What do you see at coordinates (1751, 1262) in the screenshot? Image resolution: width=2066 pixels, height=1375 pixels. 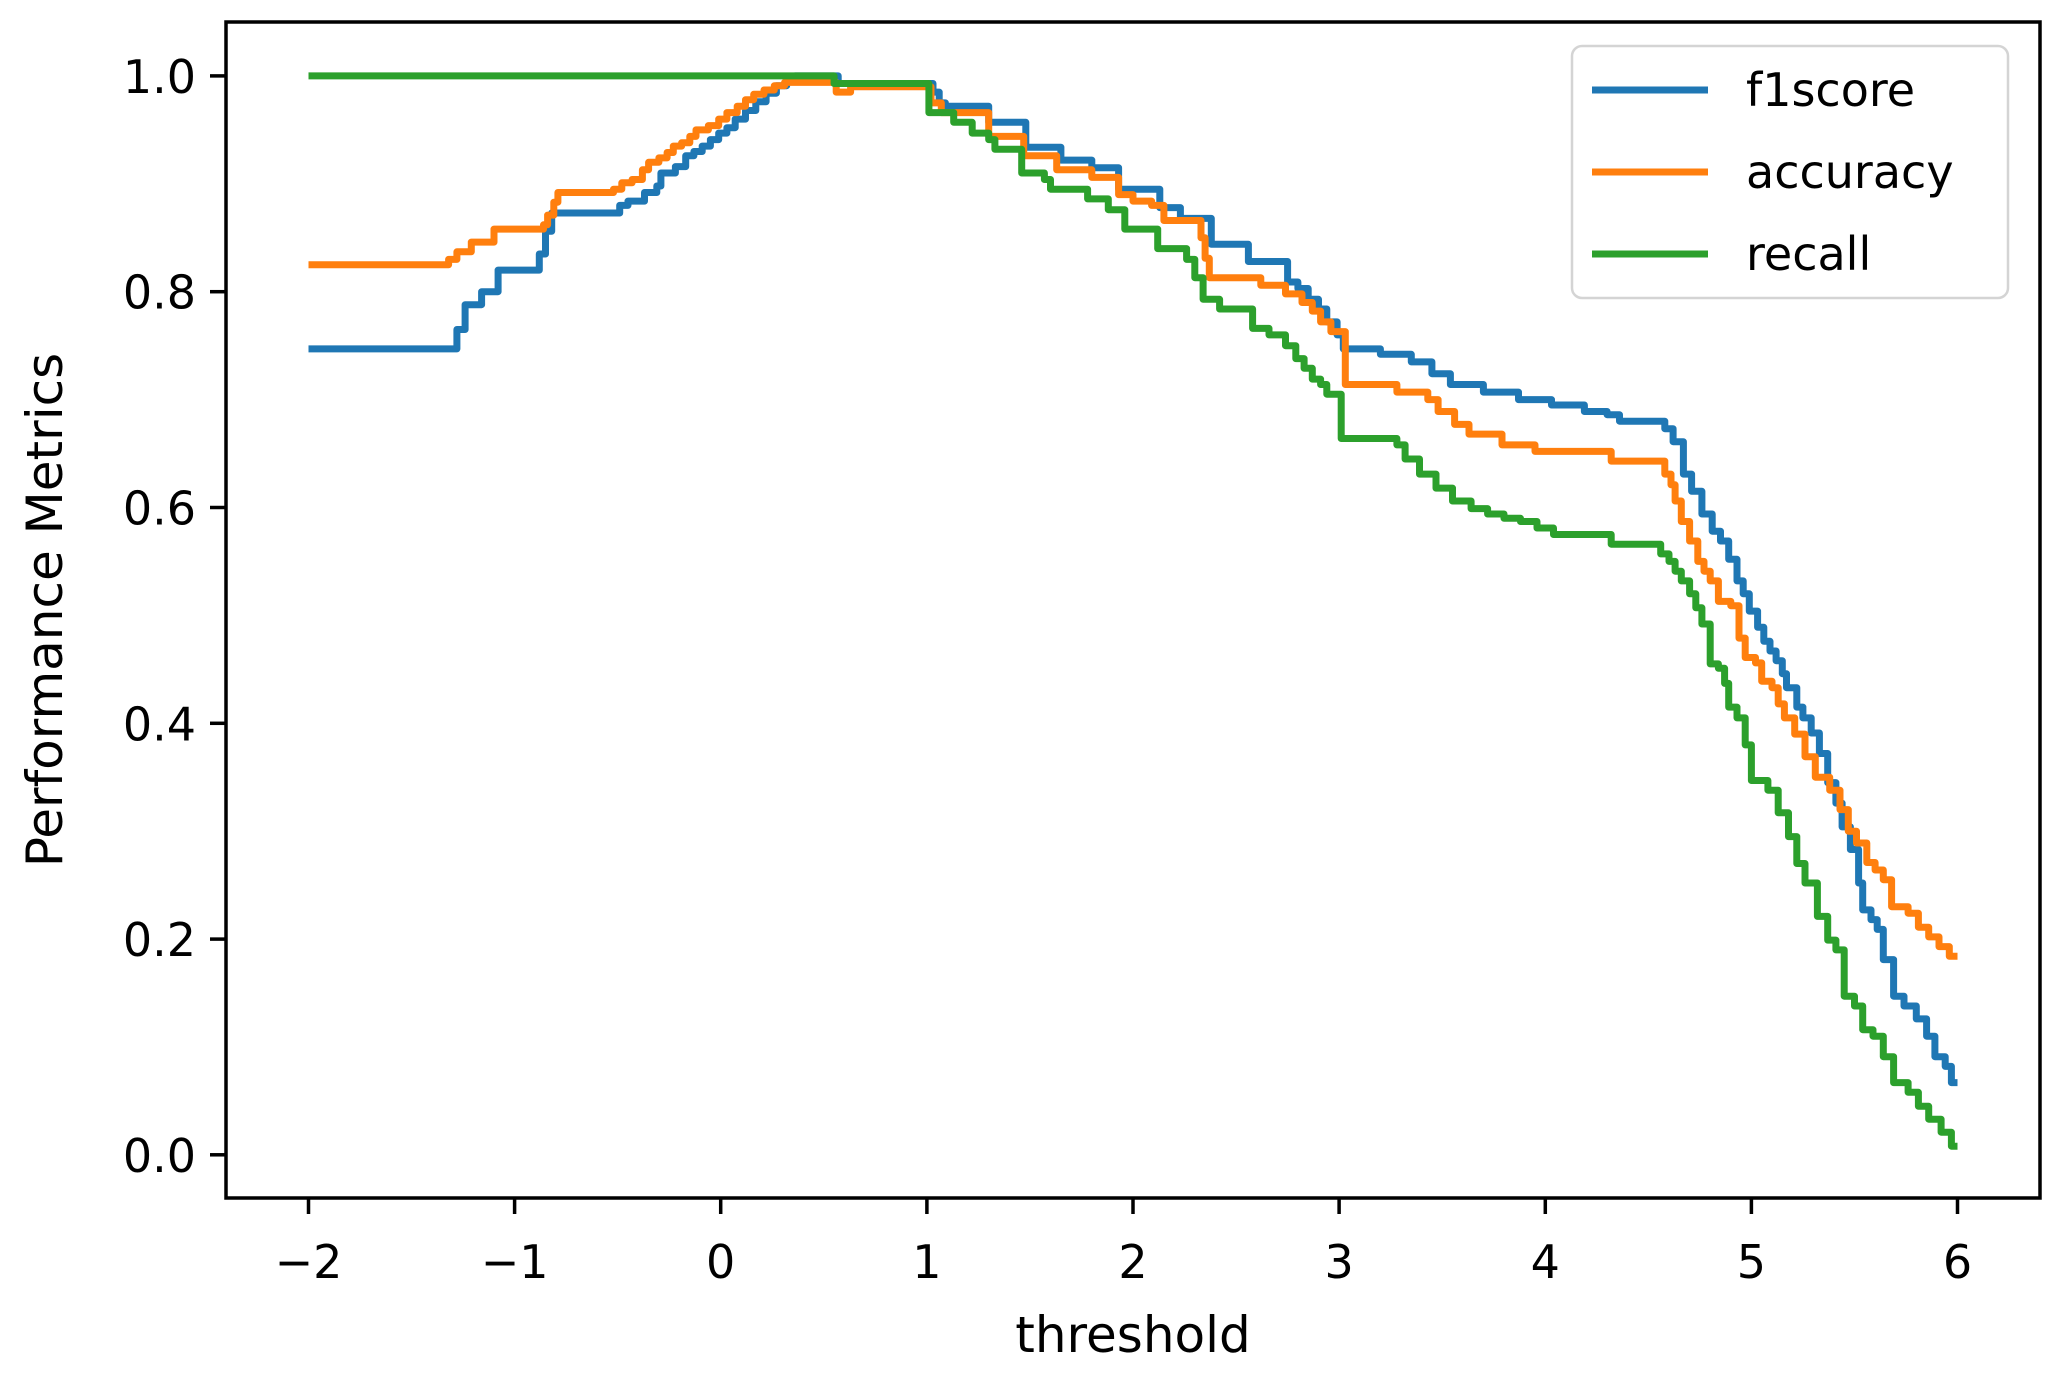 I see `x-tick-label: 5` at bounding box center [1751, 1262].